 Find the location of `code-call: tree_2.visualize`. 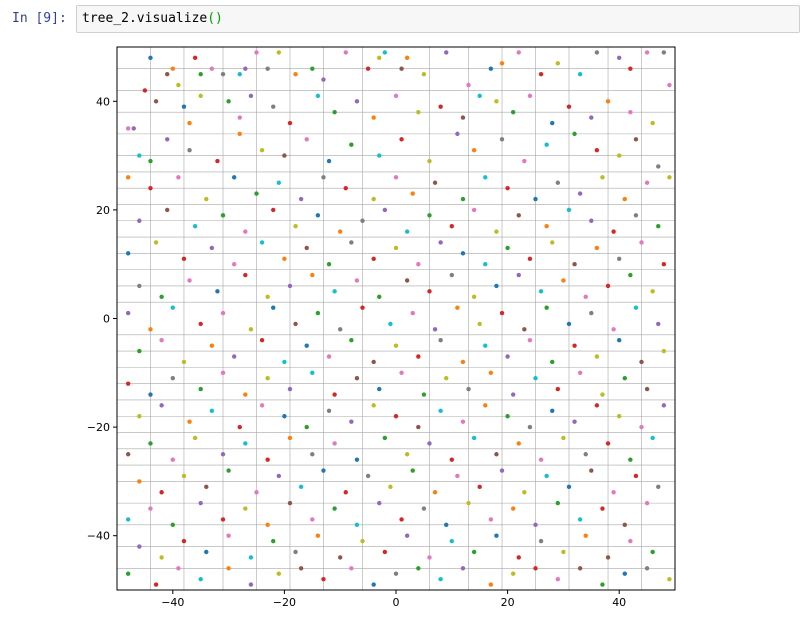

code-call: tree_2.visualize is located at coordinates (145, 18).